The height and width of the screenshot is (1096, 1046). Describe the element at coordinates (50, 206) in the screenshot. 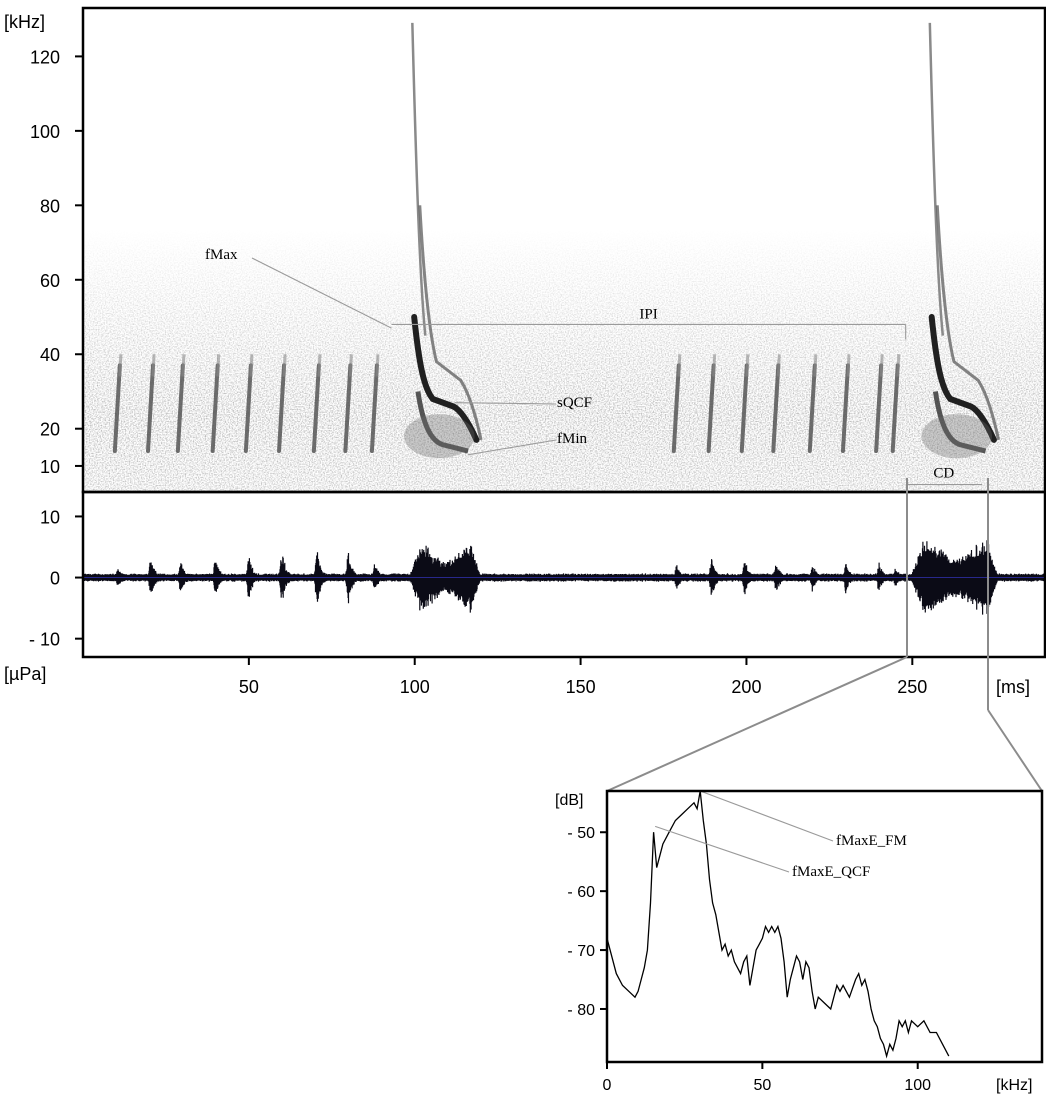

I see `spectrogram-y-tick-label: 80` at that location.